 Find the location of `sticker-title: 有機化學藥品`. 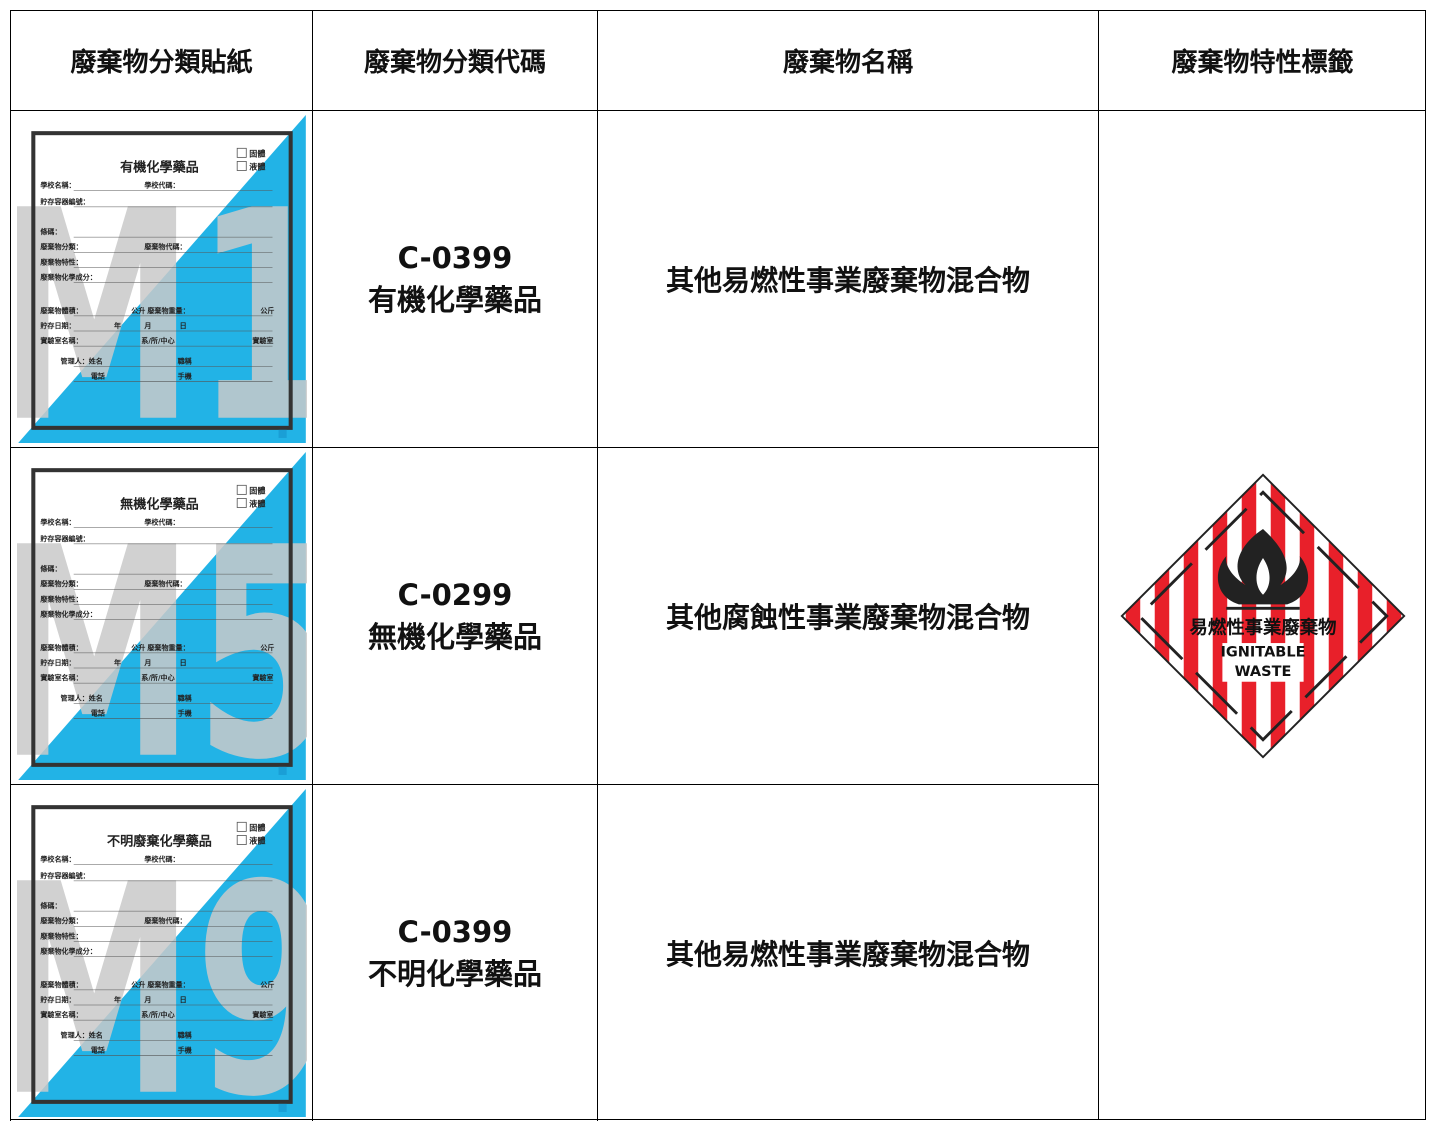

sticker-title: 有機化學藥品 is located at coordinates (159, 167).